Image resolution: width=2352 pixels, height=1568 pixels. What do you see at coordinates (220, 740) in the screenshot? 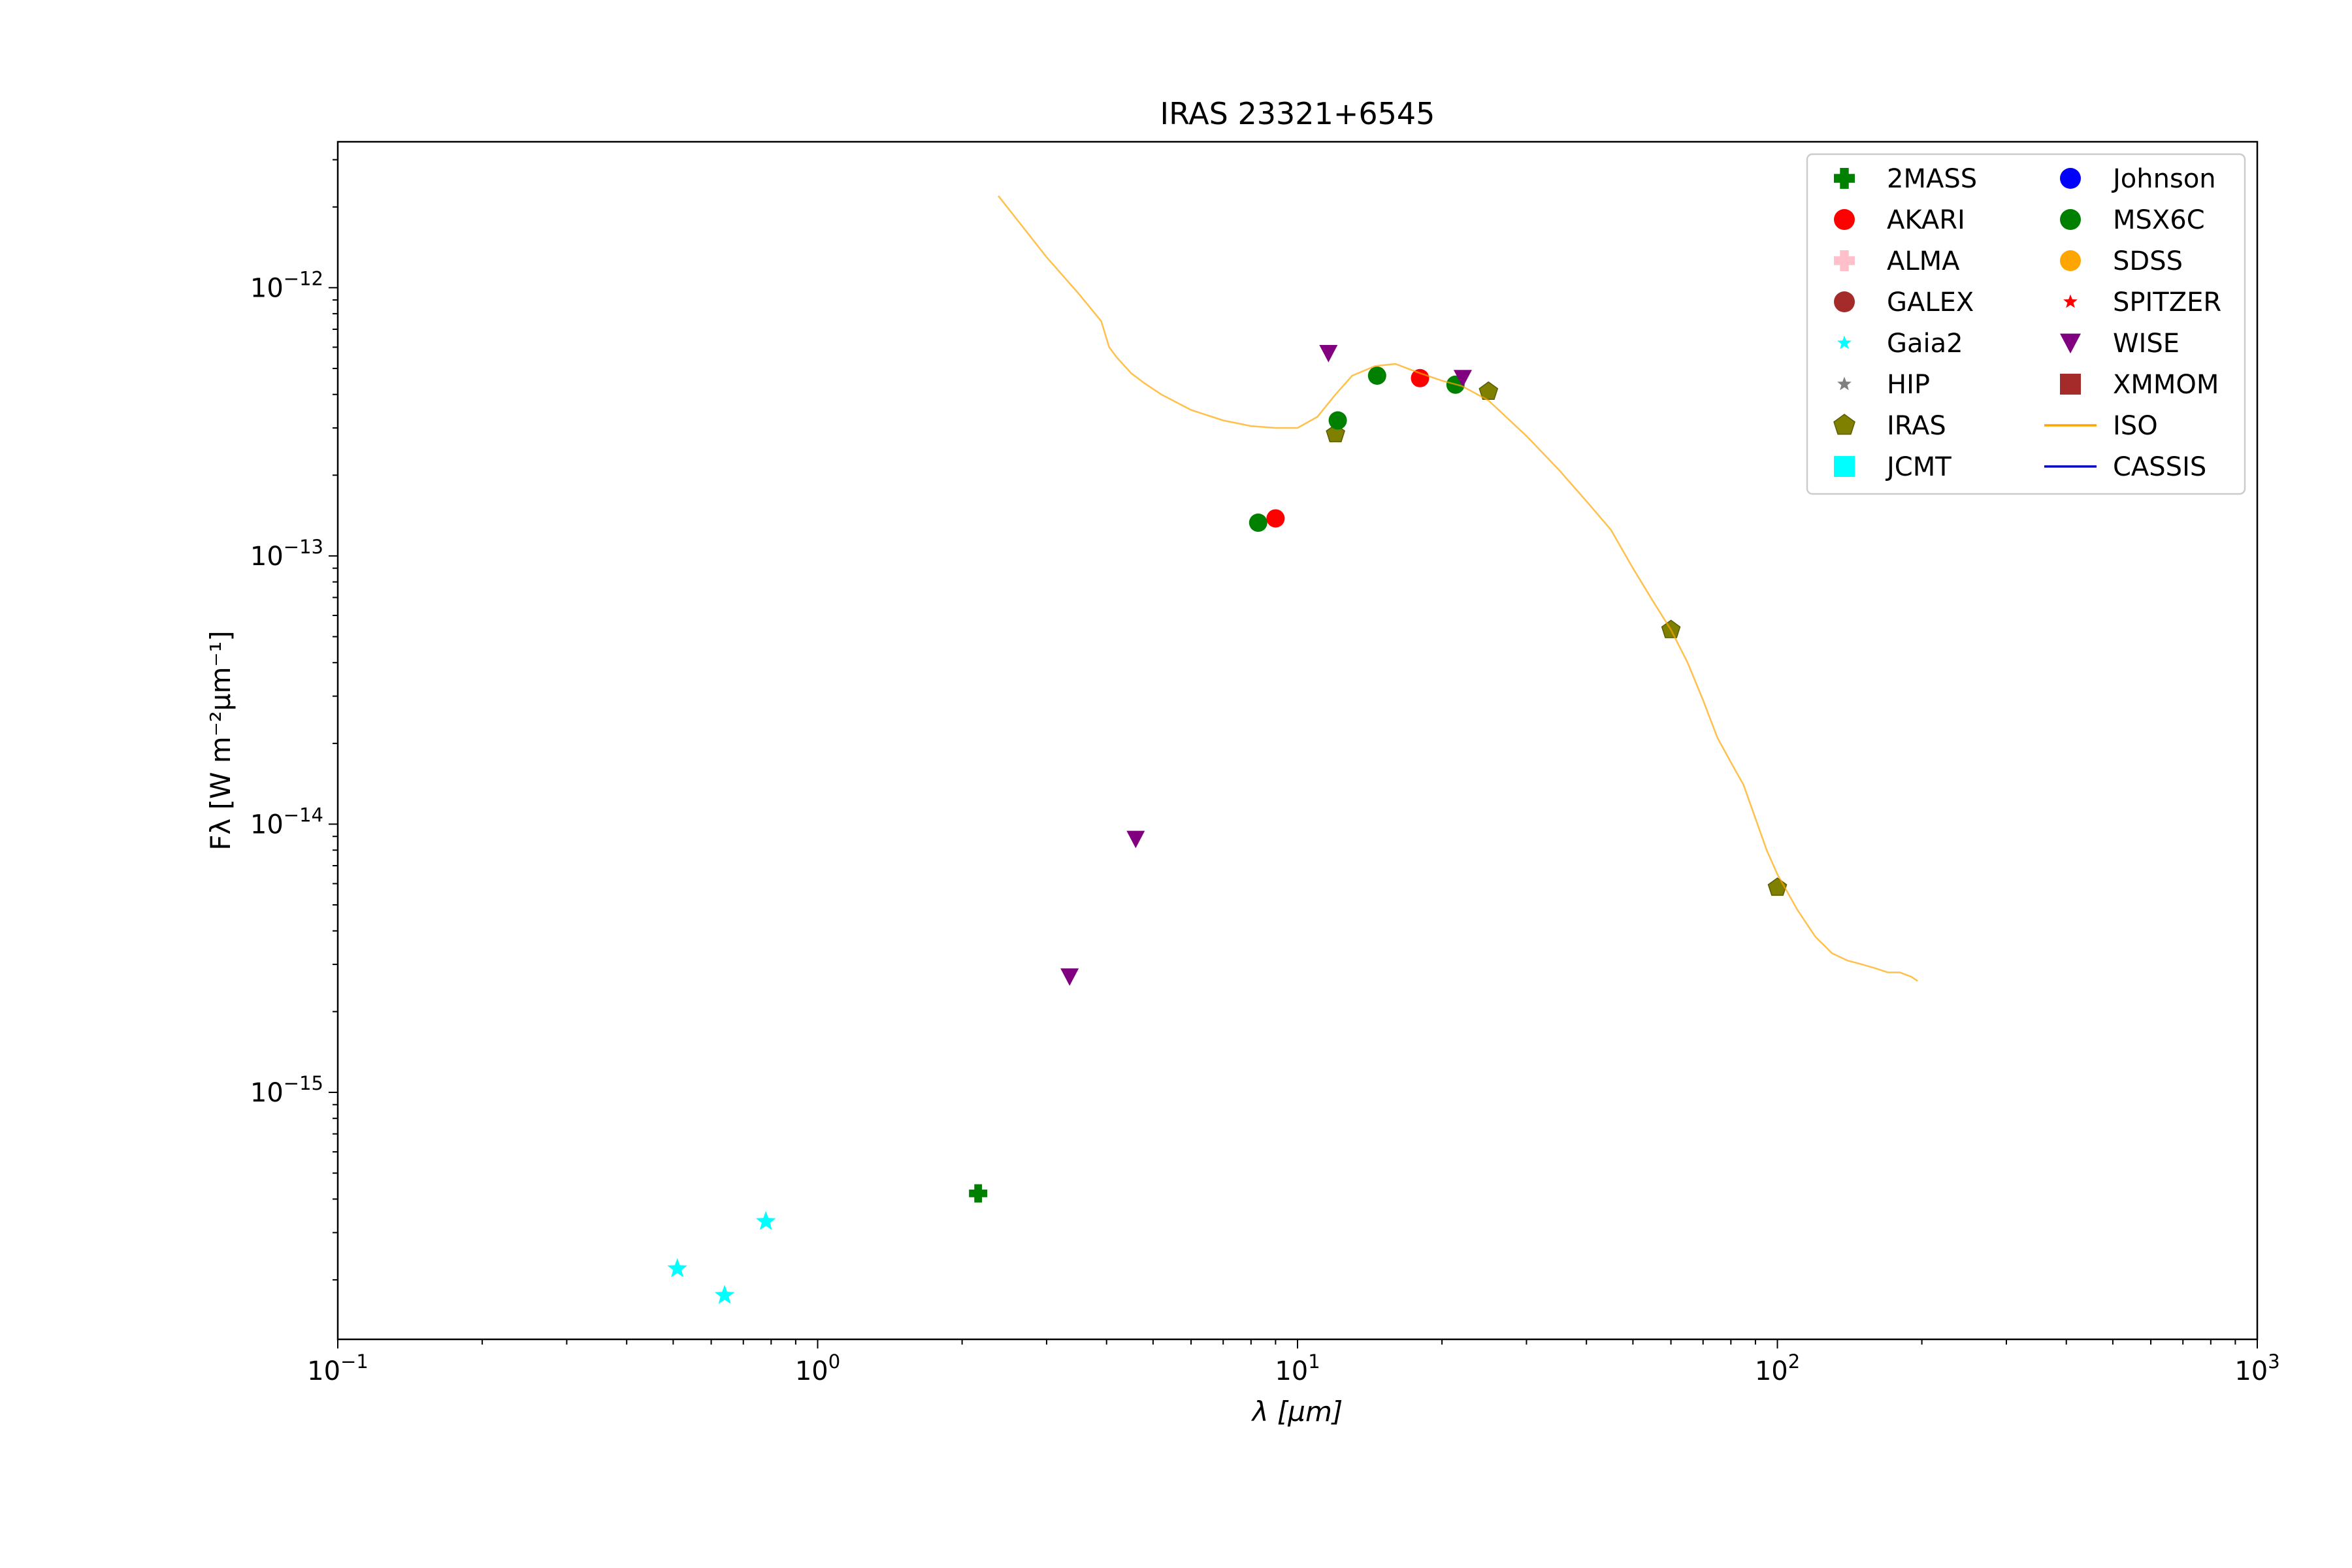
I see `y-axis-label: Fλ [W m⁻²μm⁻¹]` at bounding box center [220, 740].